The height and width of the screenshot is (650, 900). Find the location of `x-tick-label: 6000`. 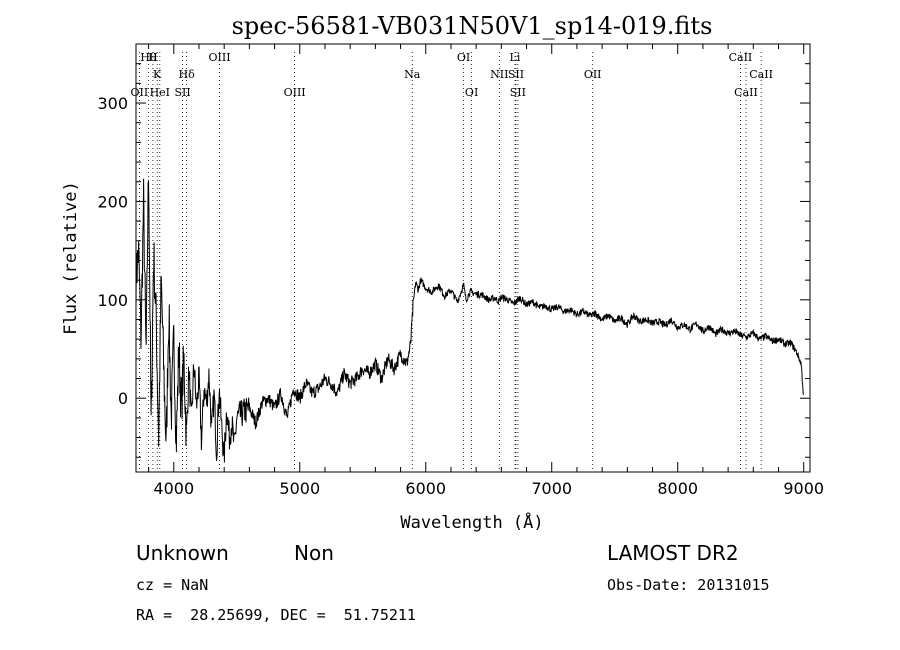

x-tick-label: 6000 is located at coordinates (425, 488).